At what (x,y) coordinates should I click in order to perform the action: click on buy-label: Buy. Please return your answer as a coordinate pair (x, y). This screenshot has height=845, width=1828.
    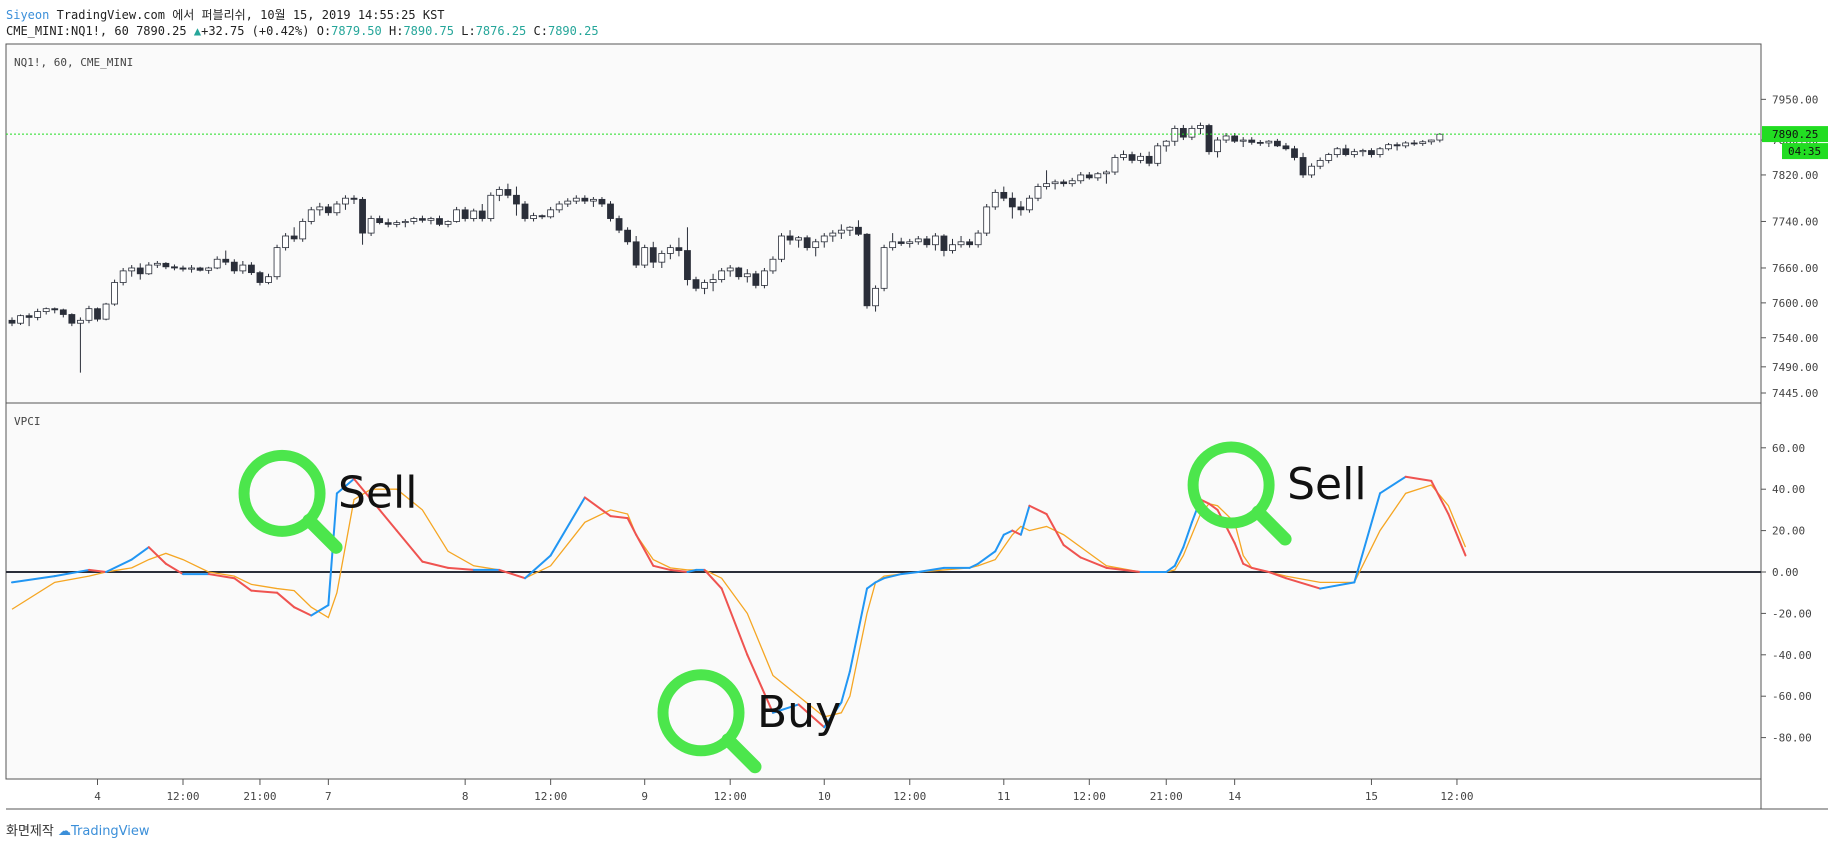
    Looking at the image, I should click on (799, 712).